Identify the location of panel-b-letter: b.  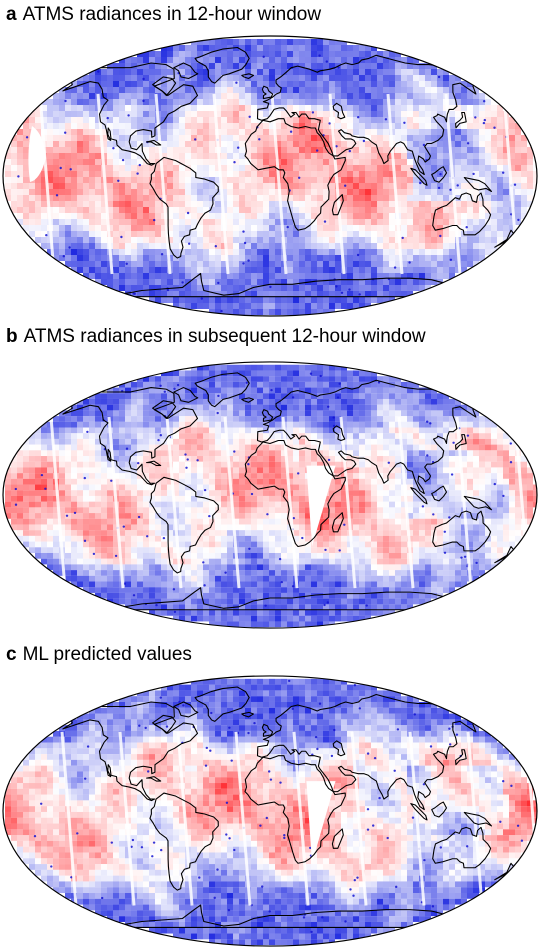
(12, 336).